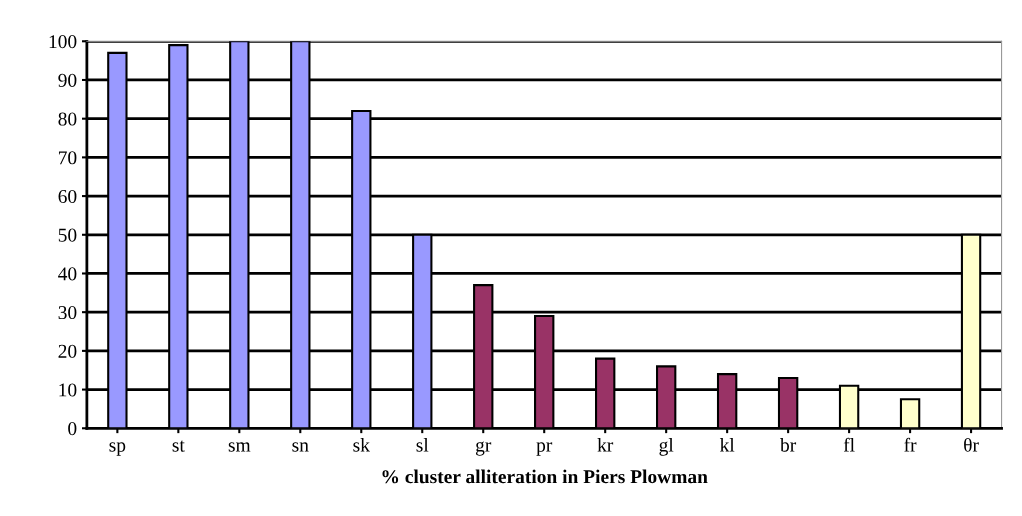  I want to click on y-tick-label: 10, so click(68, 390).